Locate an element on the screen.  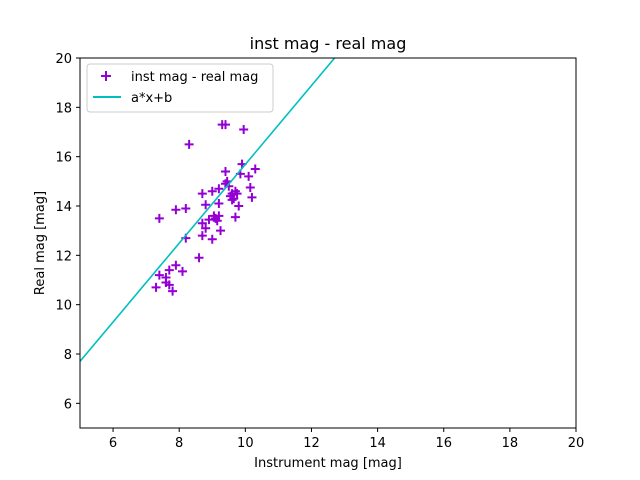
y-tick-label: 16 is located at coordinates (63, 158).